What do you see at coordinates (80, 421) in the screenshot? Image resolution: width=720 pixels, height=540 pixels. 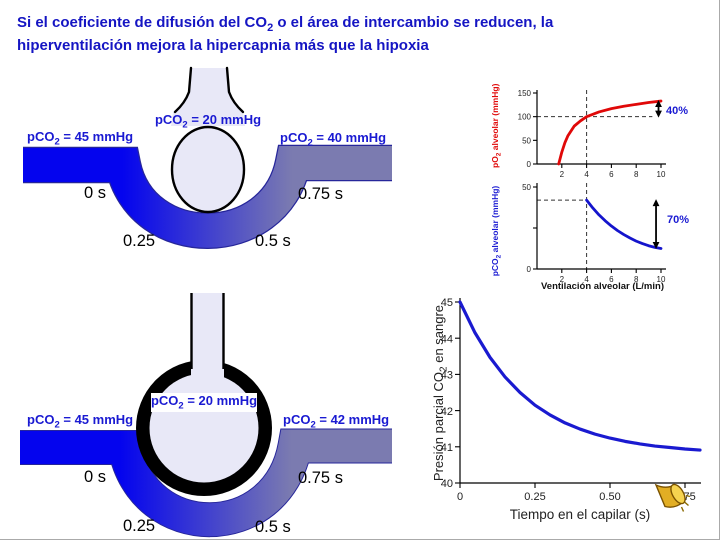 I see `pco2-inflow-label-2: pCO2 = 45 mmHg` at bounding box center [80, 421].